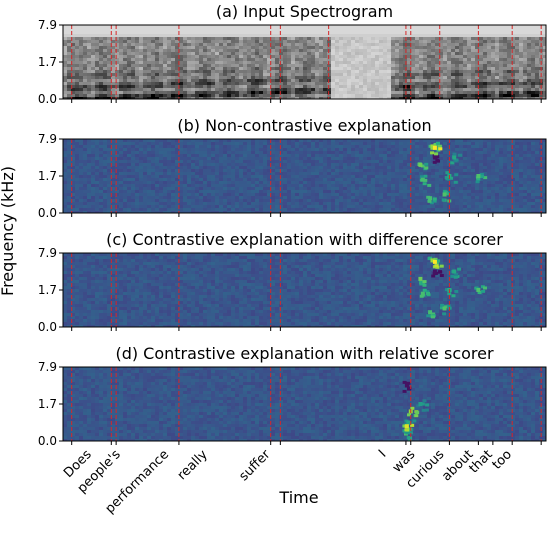  What do you see at coordinates (193, 465) in the screenshot?
I see `word-label: really` at bounding box center [193, 465].